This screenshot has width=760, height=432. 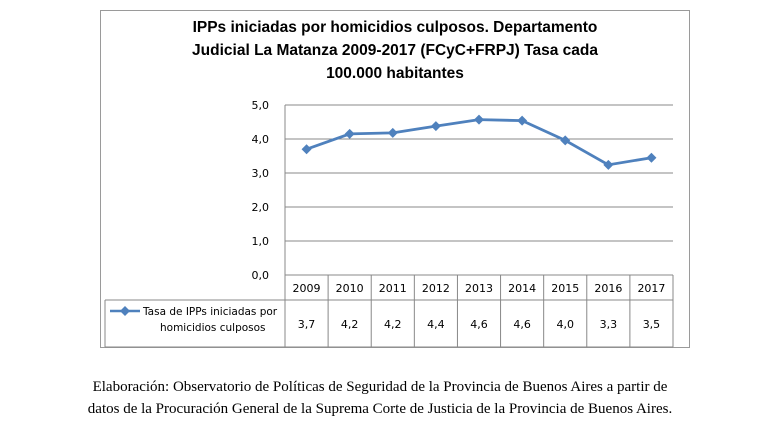 What do you see at coordinates (436, 288) in the screenshot?
I see `x-tick-label: 2012` at bounding box center [436, 288].